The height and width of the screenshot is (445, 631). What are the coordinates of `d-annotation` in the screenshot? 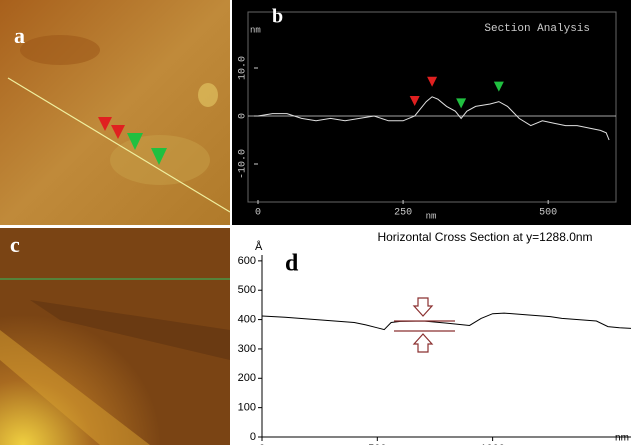 It's located at (424, 325).